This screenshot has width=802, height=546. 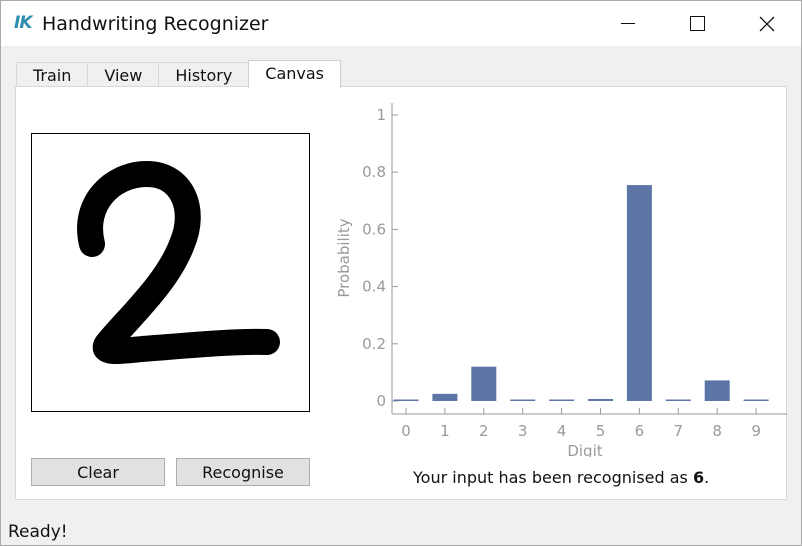 What do you see at coordinates (243, 472) in the screenshot?
I see `recognise-button: Recognise` at bounding box center [243, 472].